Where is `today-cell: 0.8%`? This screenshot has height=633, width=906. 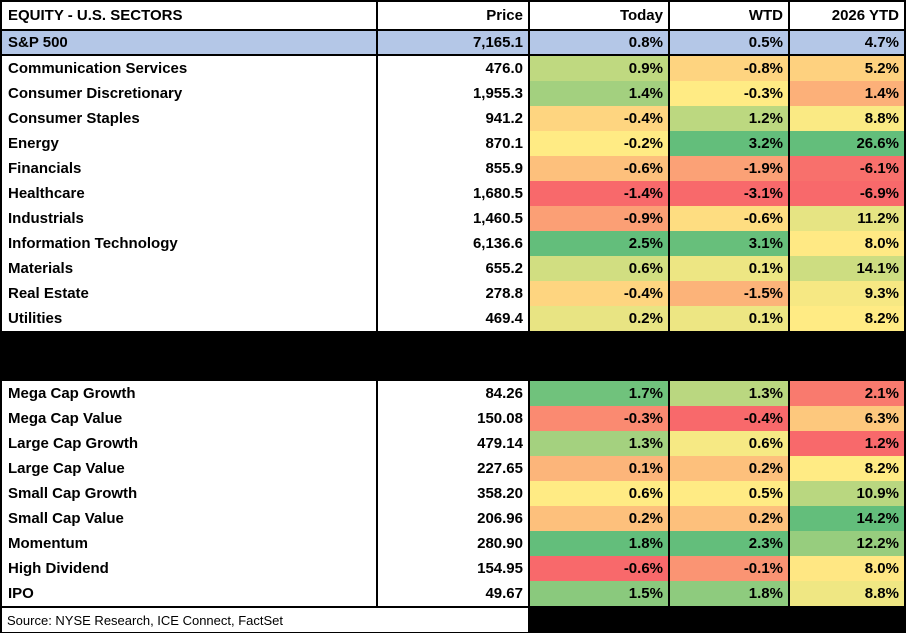
today-cell: 0.8% is located at coordinates (599, 42).